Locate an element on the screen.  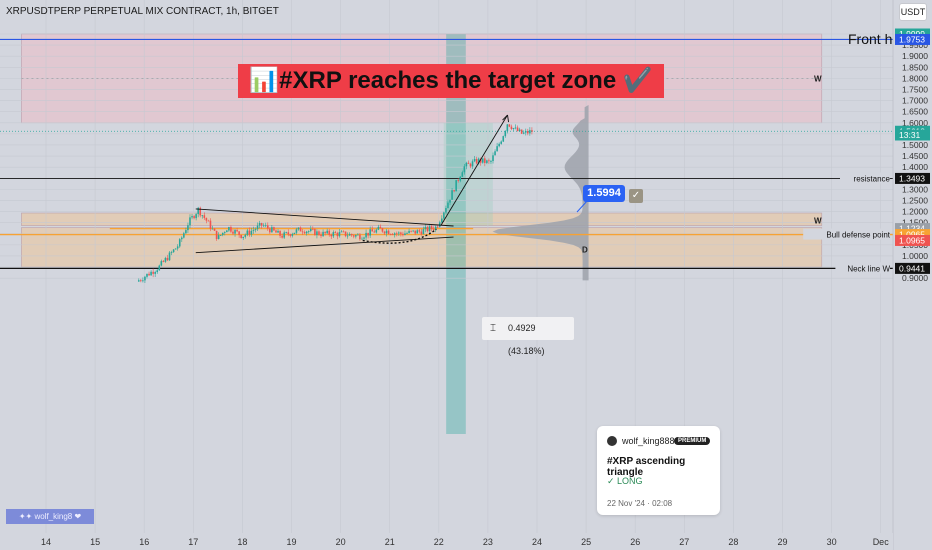
callout-pointer is located at coordinates (582, 206).